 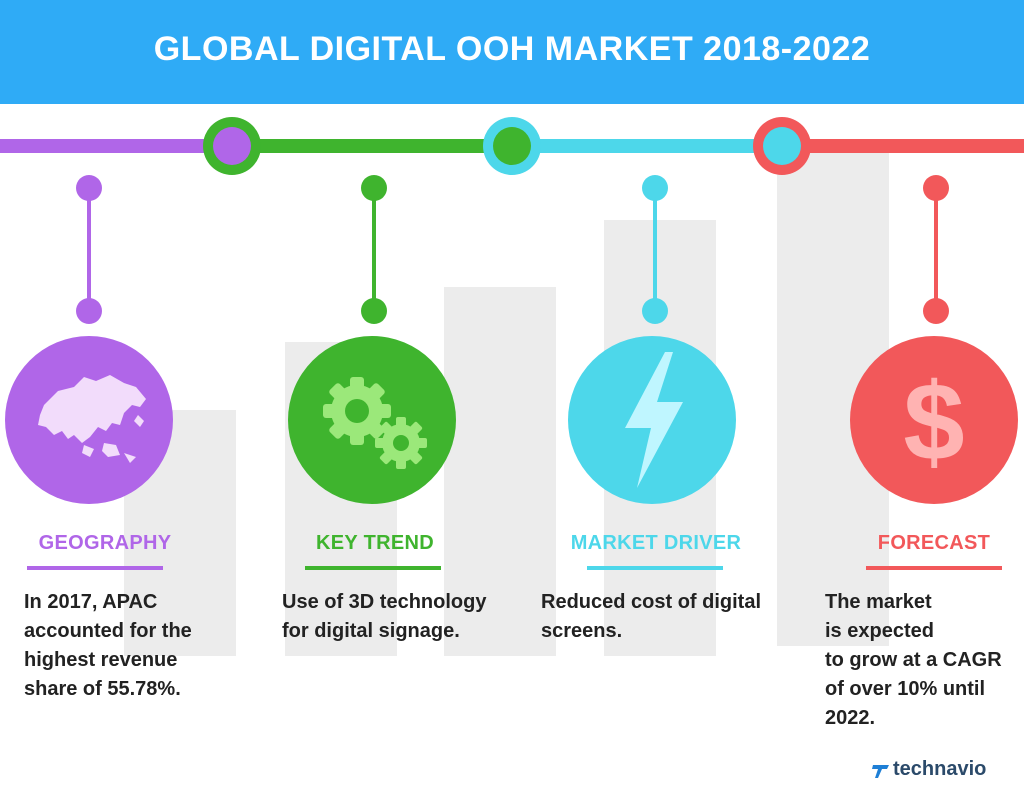 What do you see at coordinates (940, 769) in the screenshot?
I see `brand-name: technavio` at bounding box center [940, 769].